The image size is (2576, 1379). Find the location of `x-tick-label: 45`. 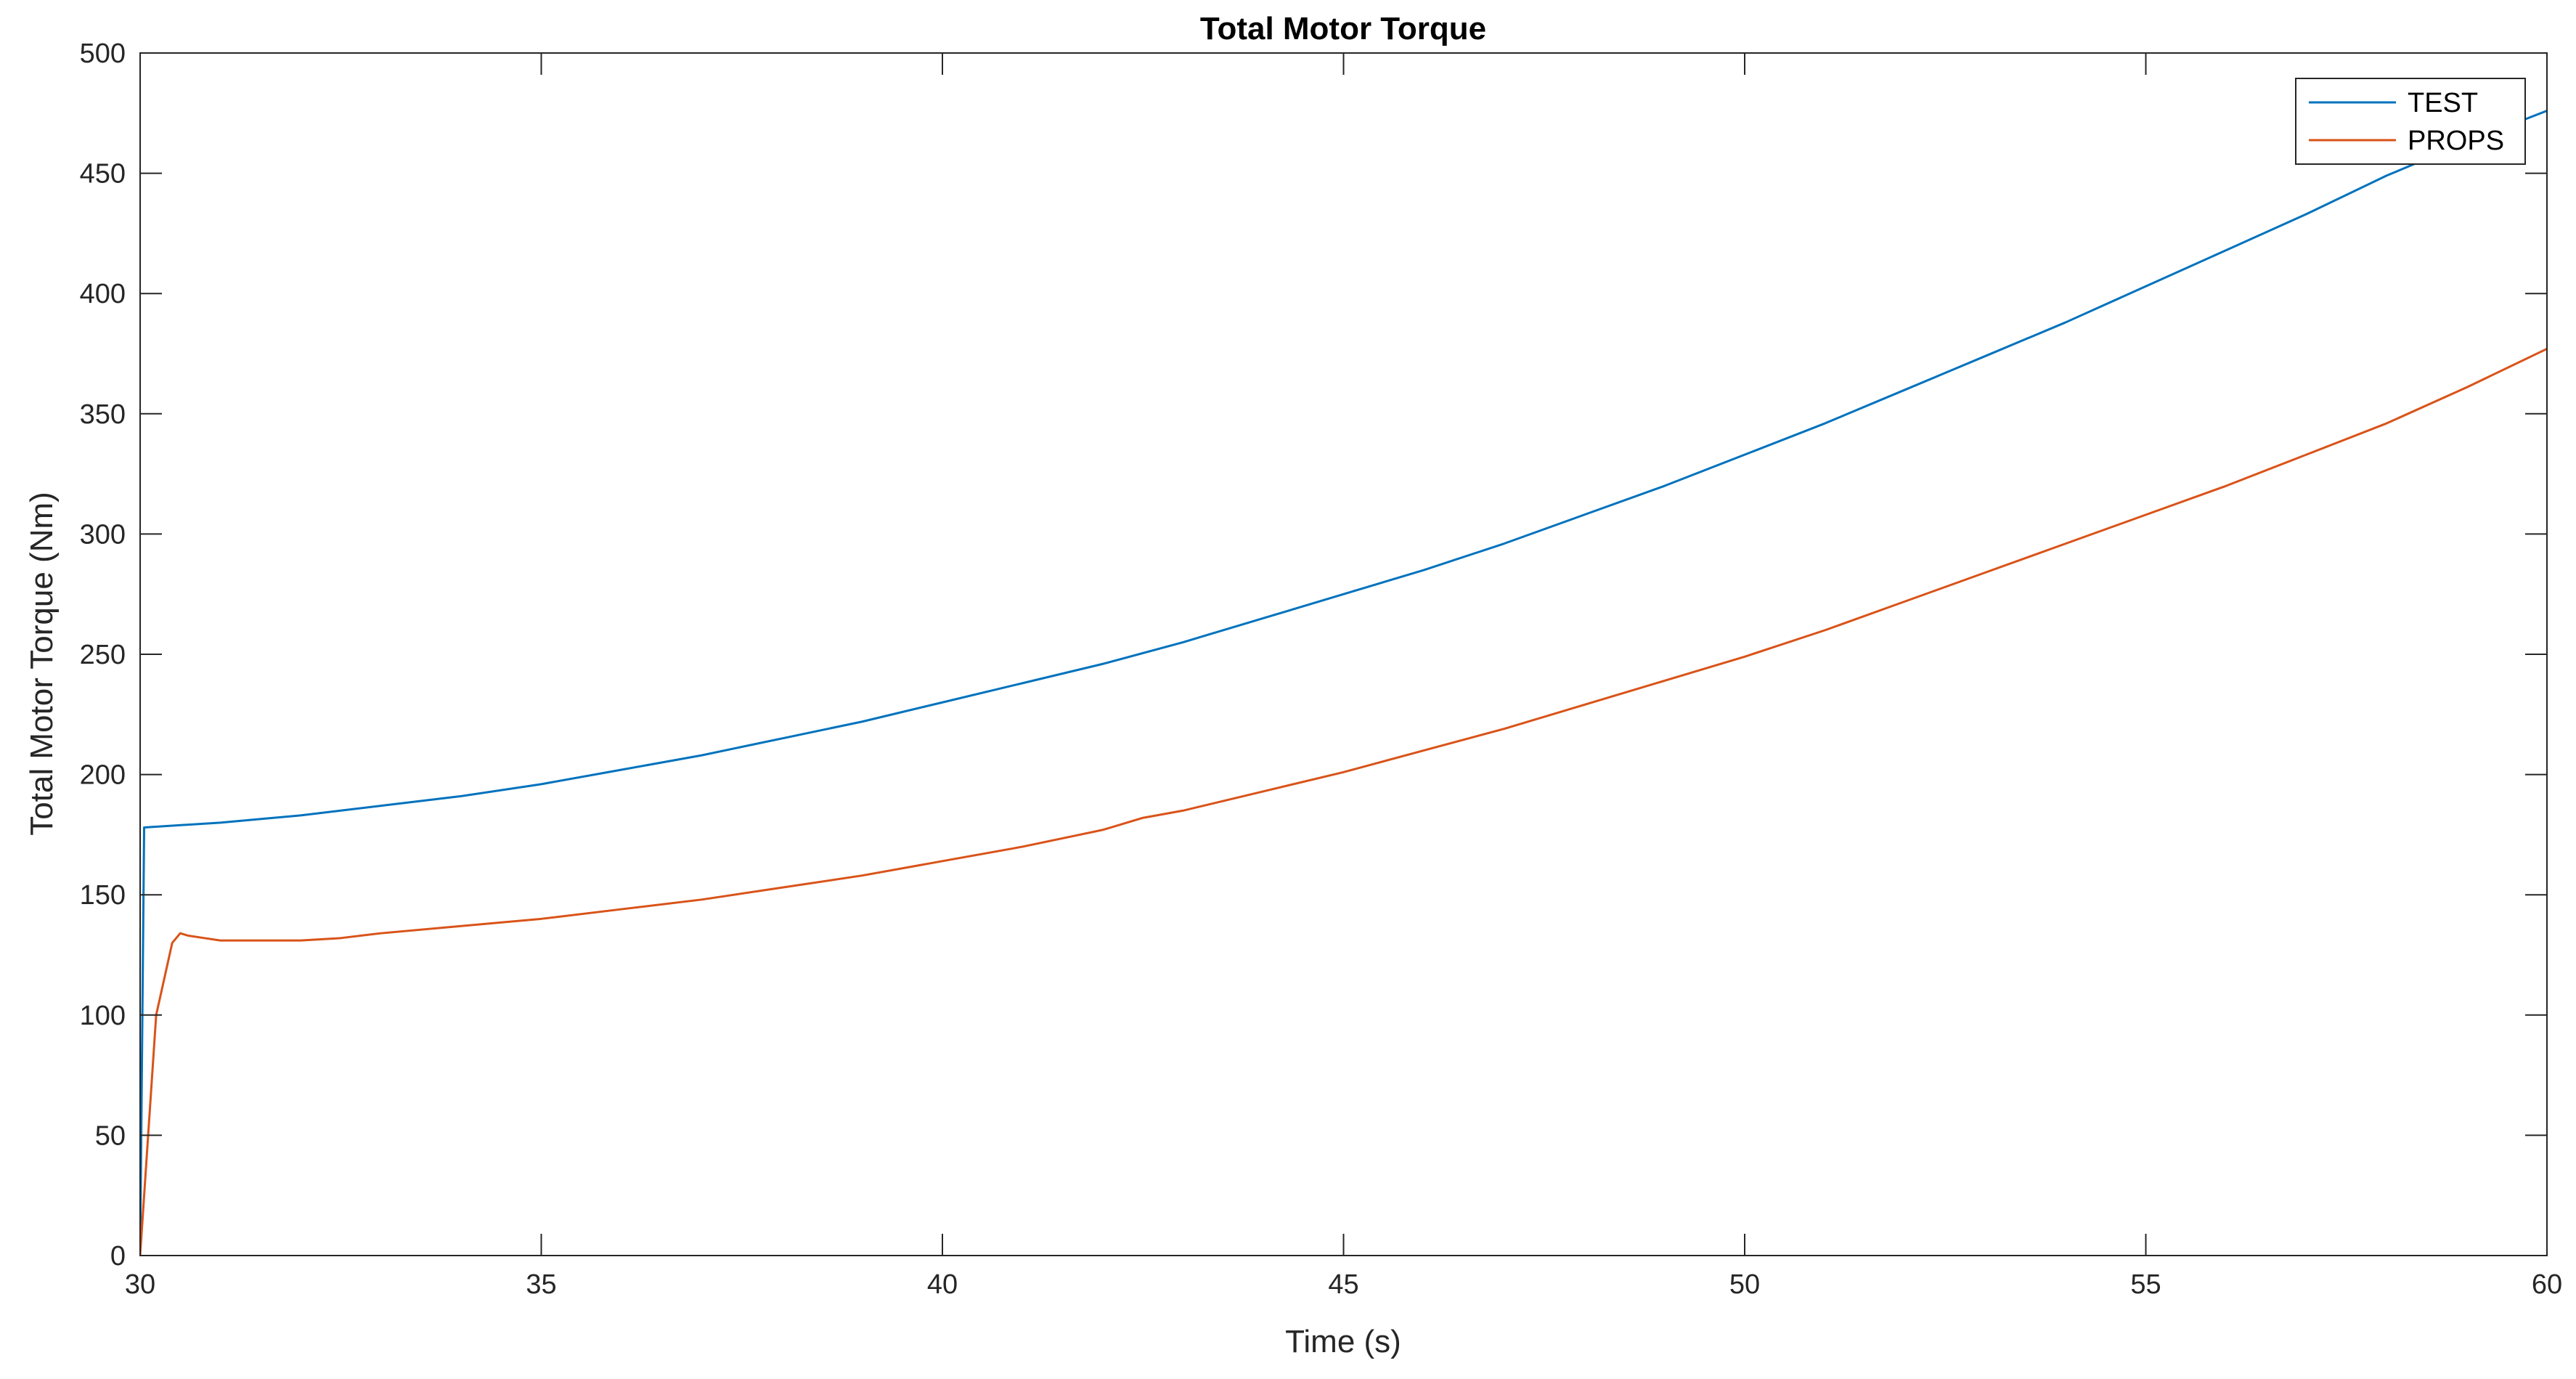

x-tick-label: 45 is located at coordinates (1343, 1284).